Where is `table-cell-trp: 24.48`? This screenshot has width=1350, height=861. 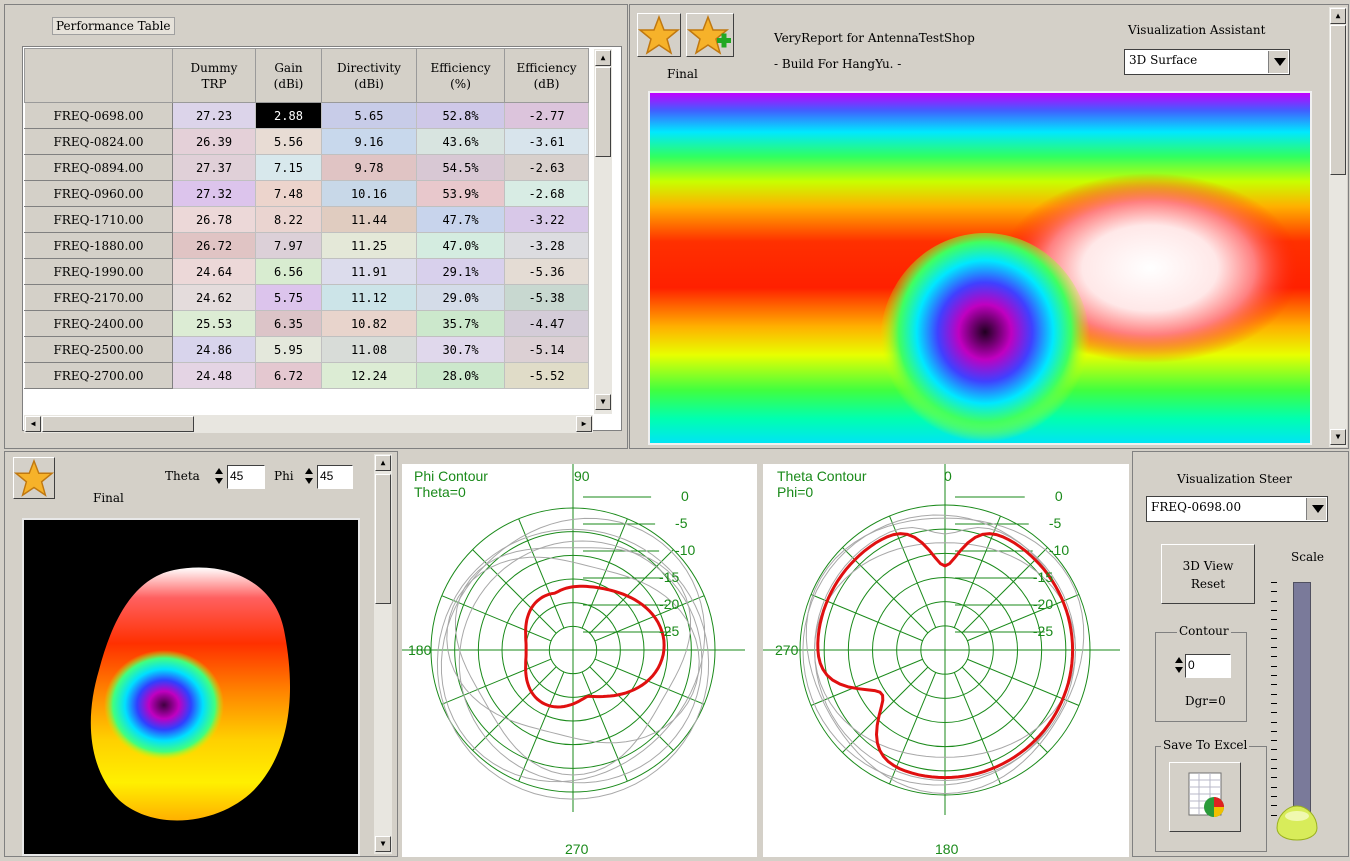
table-cell-trp: 24.48 is located at coordinates (214, 375).